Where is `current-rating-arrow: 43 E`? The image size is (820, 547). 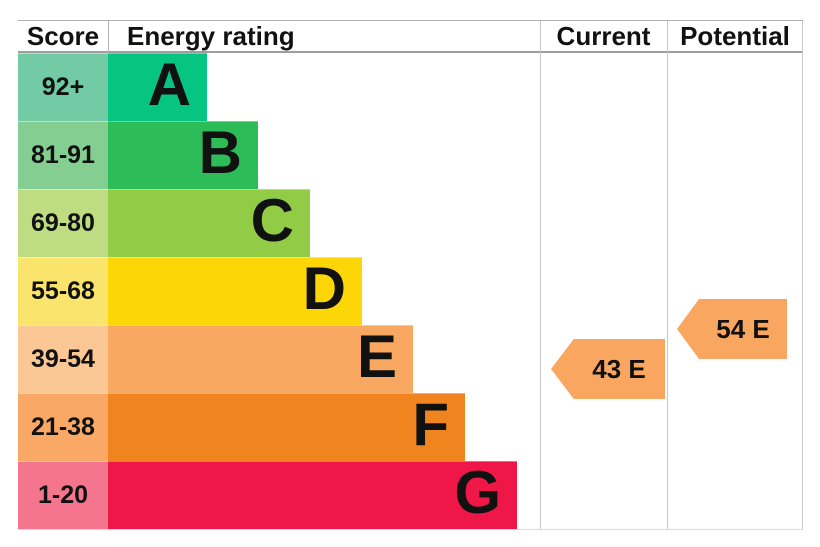 current-rating-arrow: 43 E is located at coordinates (608, 369).